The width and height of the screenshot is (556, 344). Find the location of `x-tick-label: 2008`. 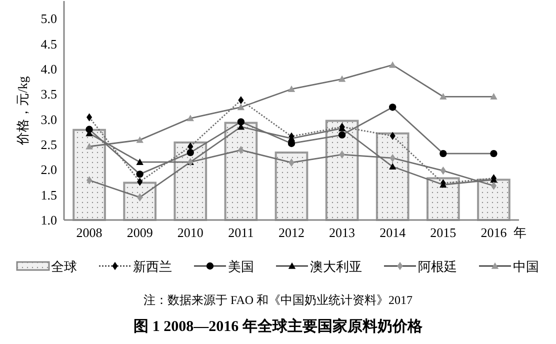

x-tick-label: 2008 is located at coordinates (89, 232).